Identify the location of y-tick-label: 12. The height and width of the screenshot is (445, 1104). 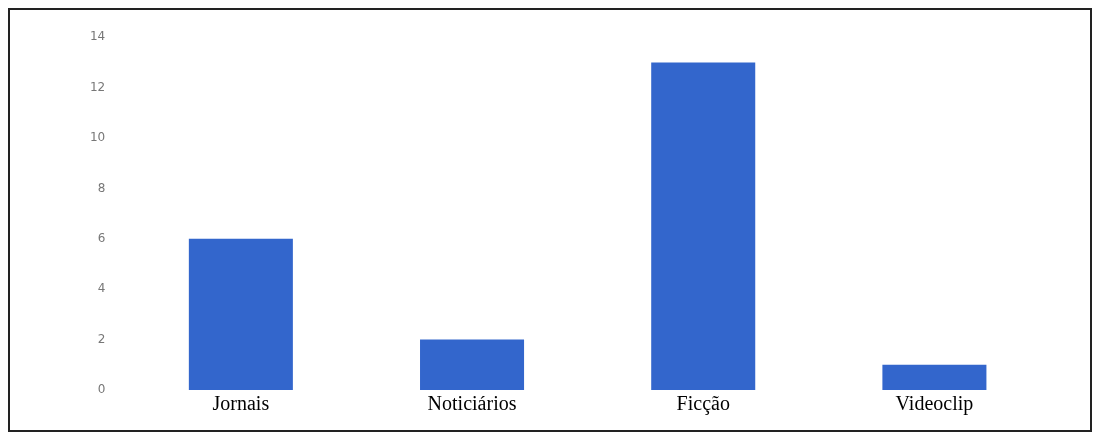
(97, 86).